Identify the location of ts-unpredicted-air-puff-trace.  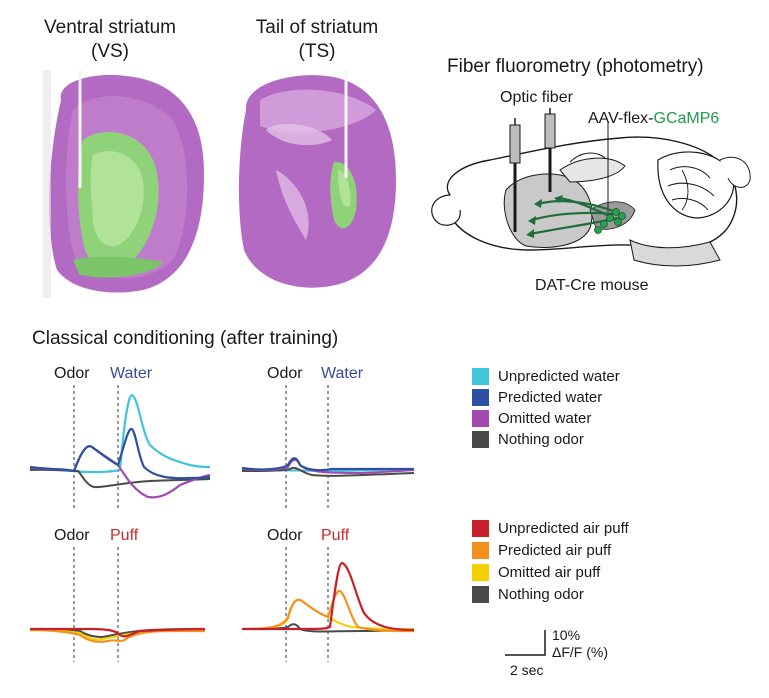
(328, 596).